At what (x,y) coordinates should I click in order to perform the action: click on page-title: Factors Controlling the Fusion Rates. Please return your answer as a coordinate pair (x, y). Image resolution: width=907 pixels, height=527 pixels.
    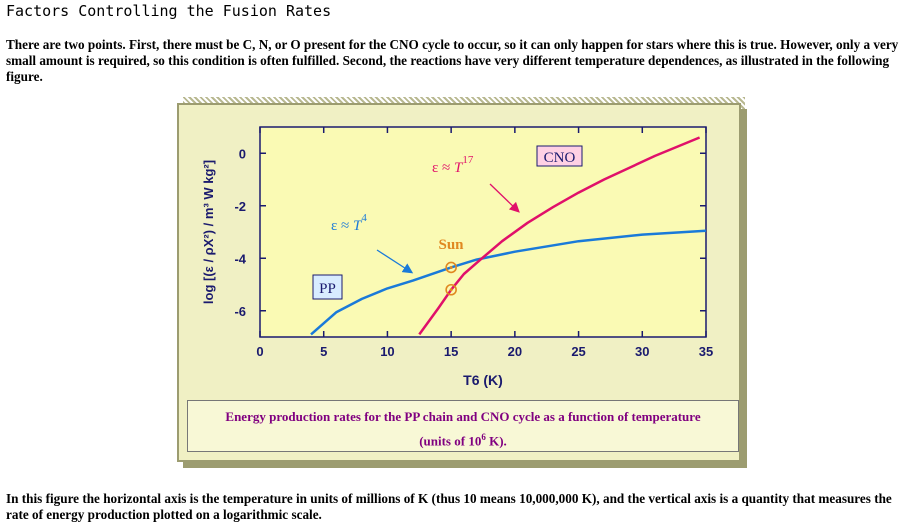
    Looking at the image, I should click on (169, 11).